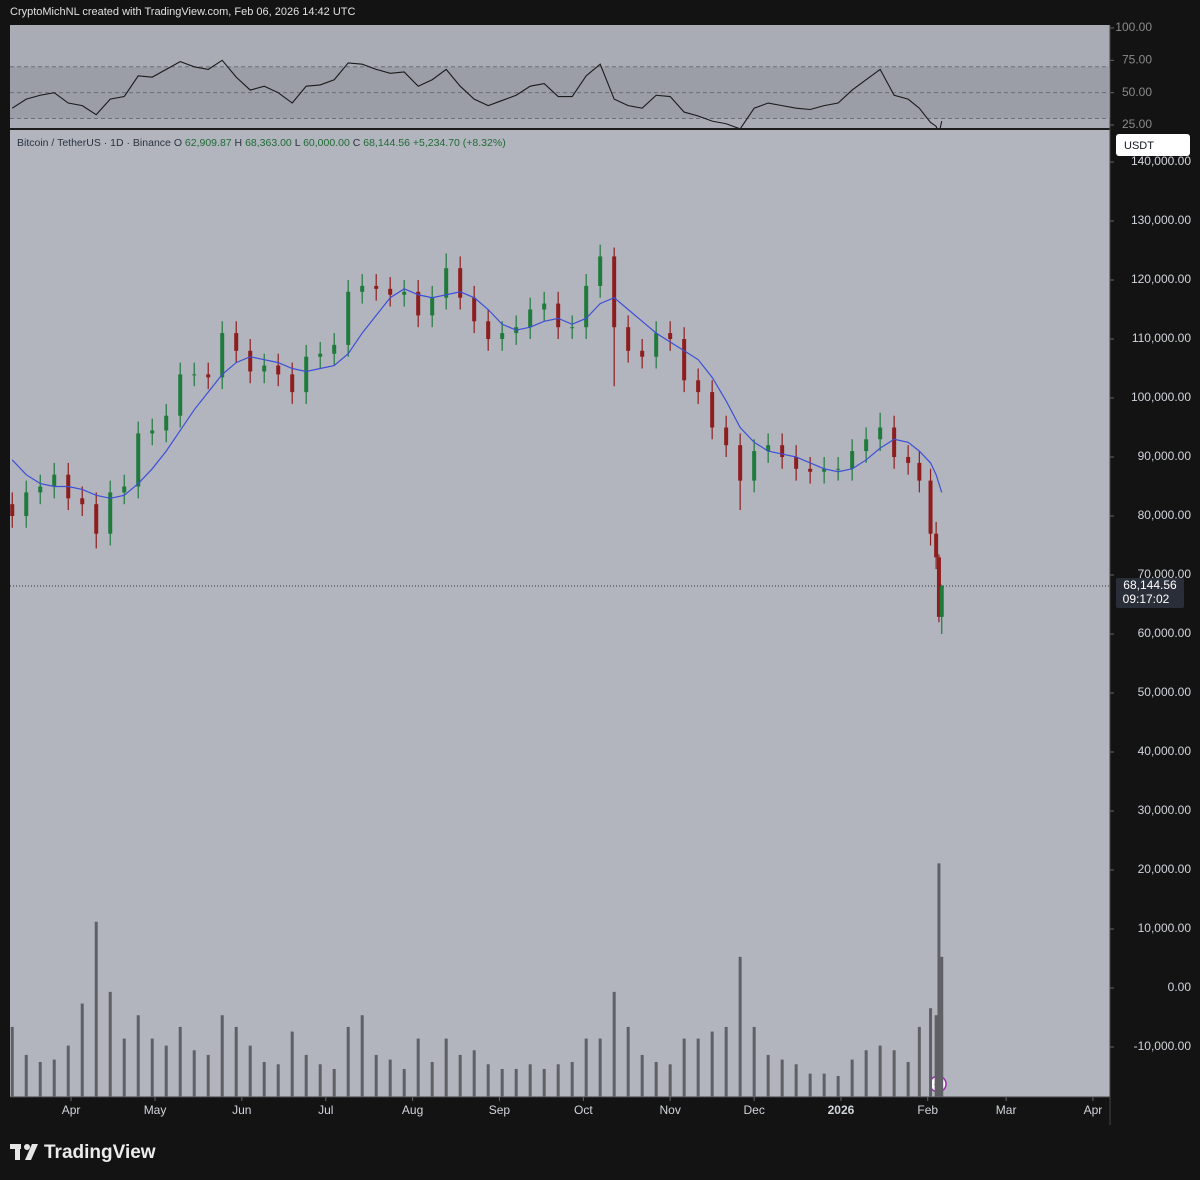  What do you see at coordinates (357, 143) in the screenshot?
I see `ohlc-key: C` at bounding box center [357, 143].